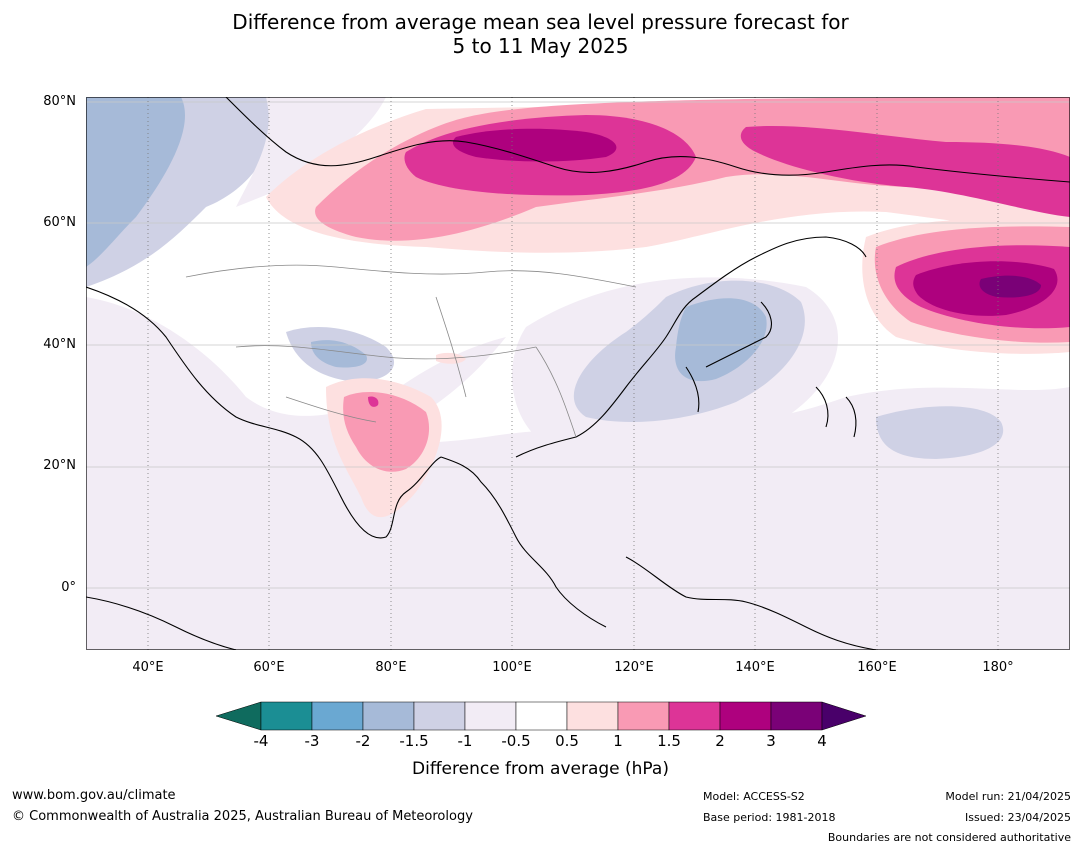  I want to click on anomaly-light-negative-west-mid, so click(296, 387).